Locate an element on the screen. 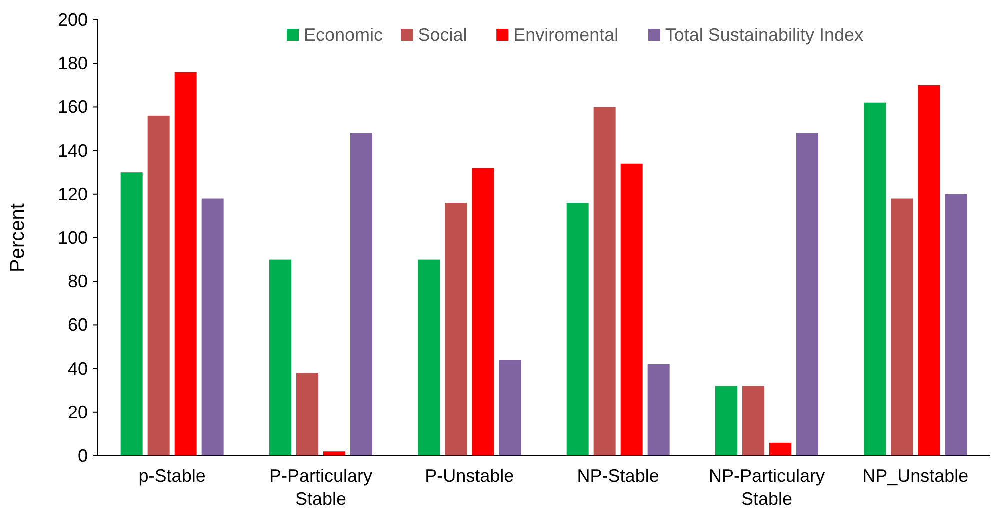 This screenshot has width=991, height=523. y-tick-label: 80 is located at coordinates (78, 282).